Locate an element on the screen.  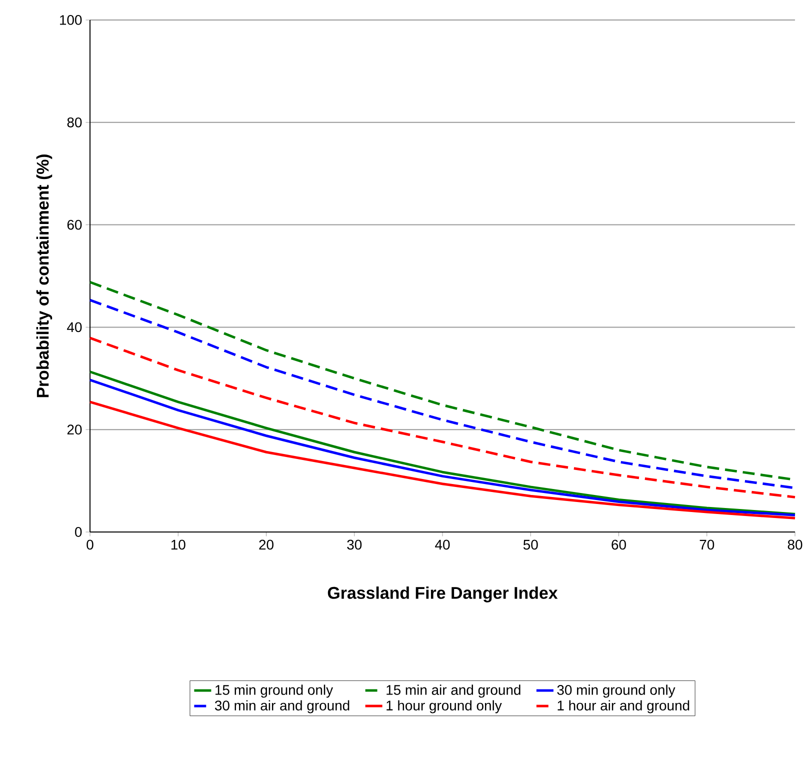
x-tick-label: 60 is located at coordinates (619, 545).